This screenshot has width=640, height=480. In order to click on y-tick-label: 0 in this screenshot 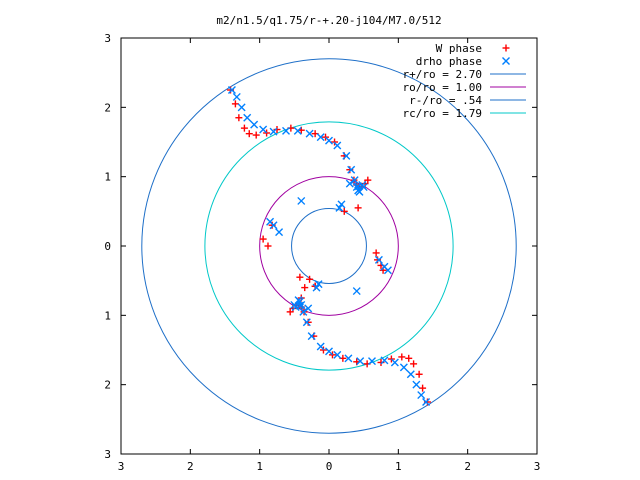, I will do `click(107, 246)`.